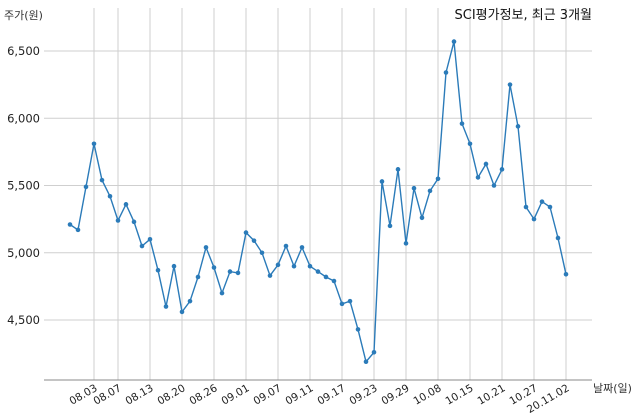 Image resolution: width=640 pixels, height=419 pixels. I want to click on x-tick-label: 10.21, so click(491, 394).